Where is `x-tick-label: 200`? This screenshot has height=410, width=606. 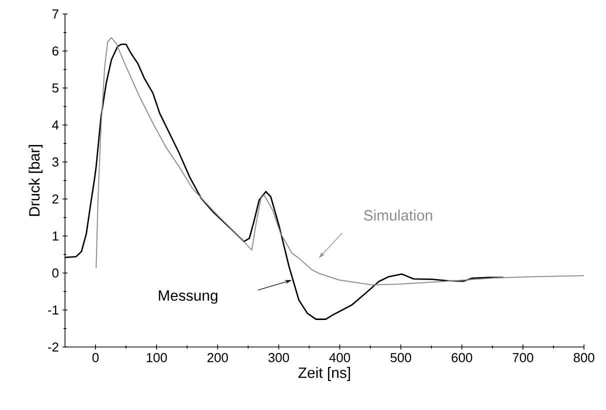 x-tick-label: 200 is located at coordinates (218, 357).